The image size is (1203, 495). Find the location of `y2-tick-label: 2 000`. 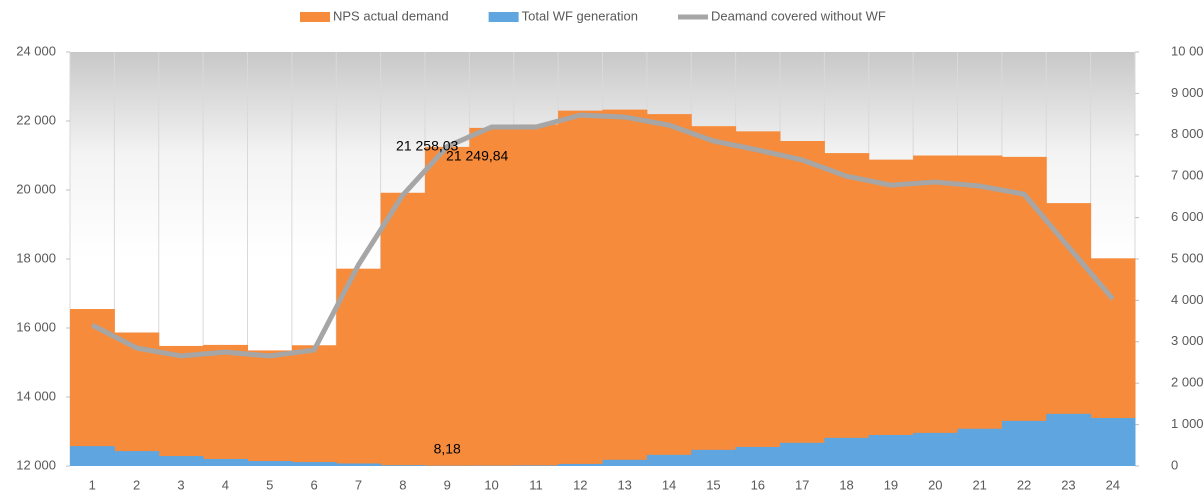

y2-tick-label: 2 000 is located at coordinates (1187, 382).